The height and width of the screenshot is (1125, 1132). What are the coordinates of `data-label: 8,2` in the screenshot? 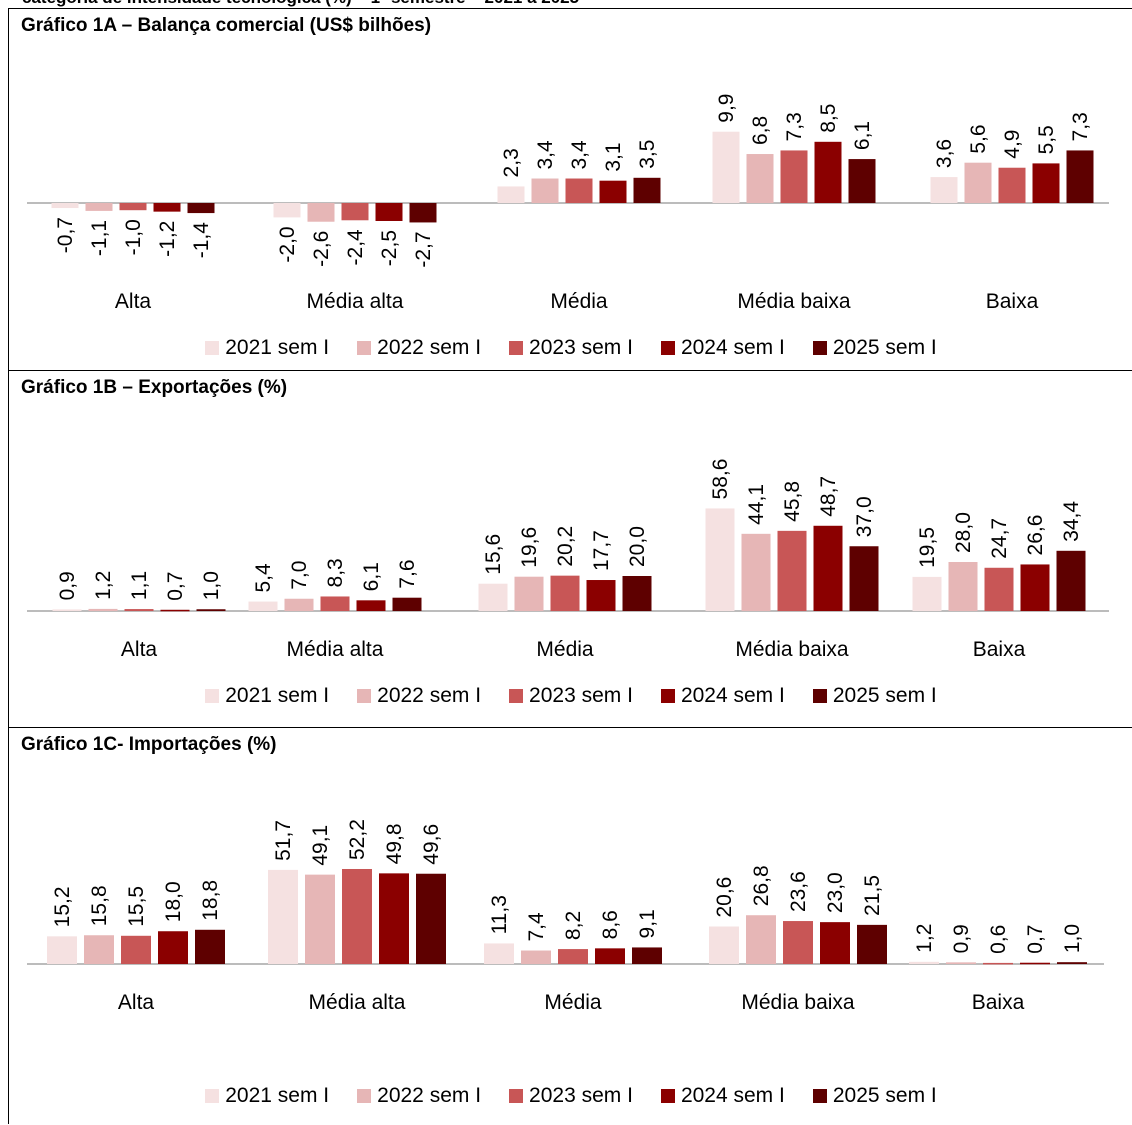 It's located at (573, 925).